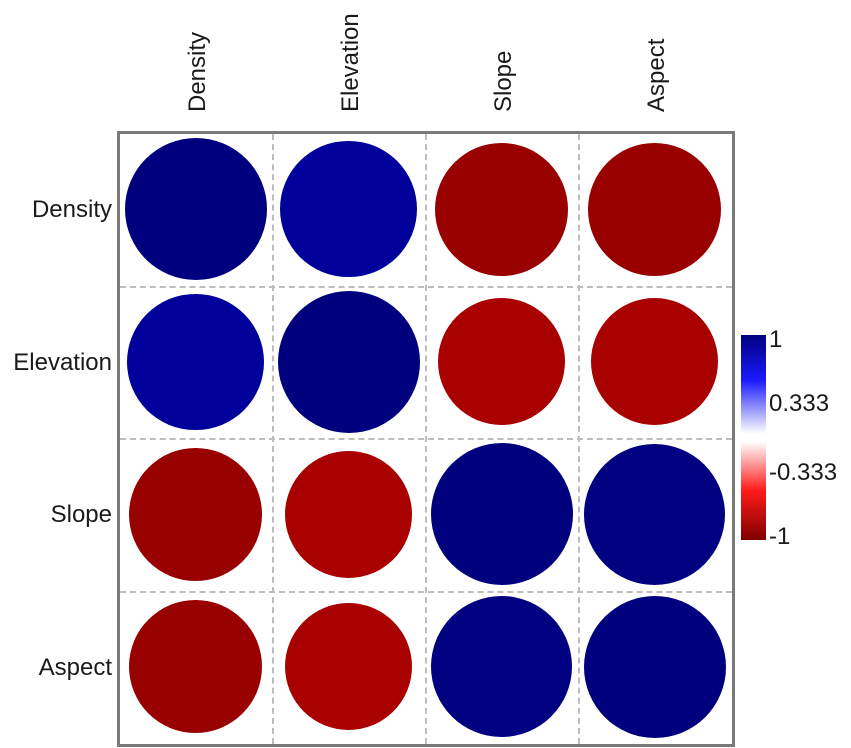  I want to click on row-label: Aspect, so click(75, 667).